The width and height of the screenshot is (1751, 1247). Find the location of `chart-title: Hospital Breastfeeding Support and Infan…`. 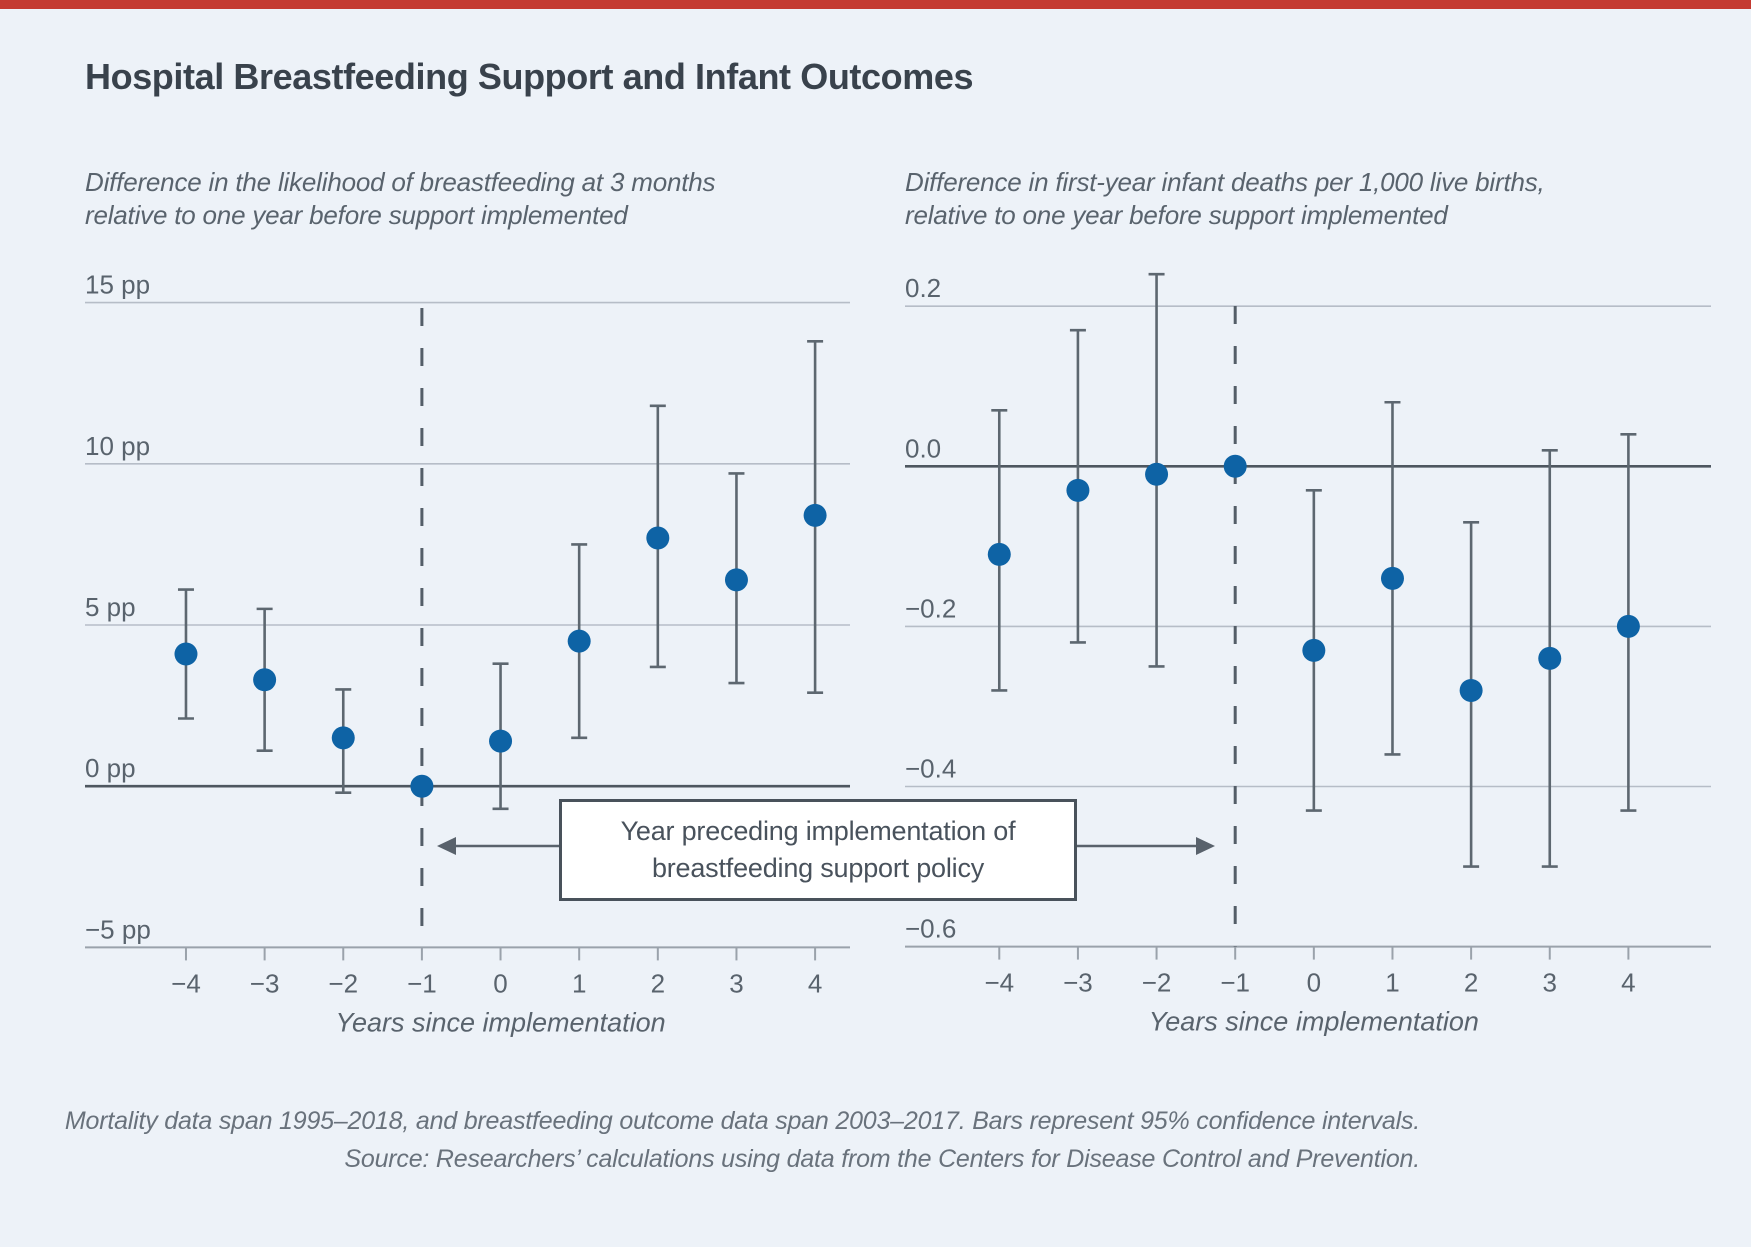

chart-title: Hospital Breastfeeding Support and Infan… is located at coordinates (529, 76).